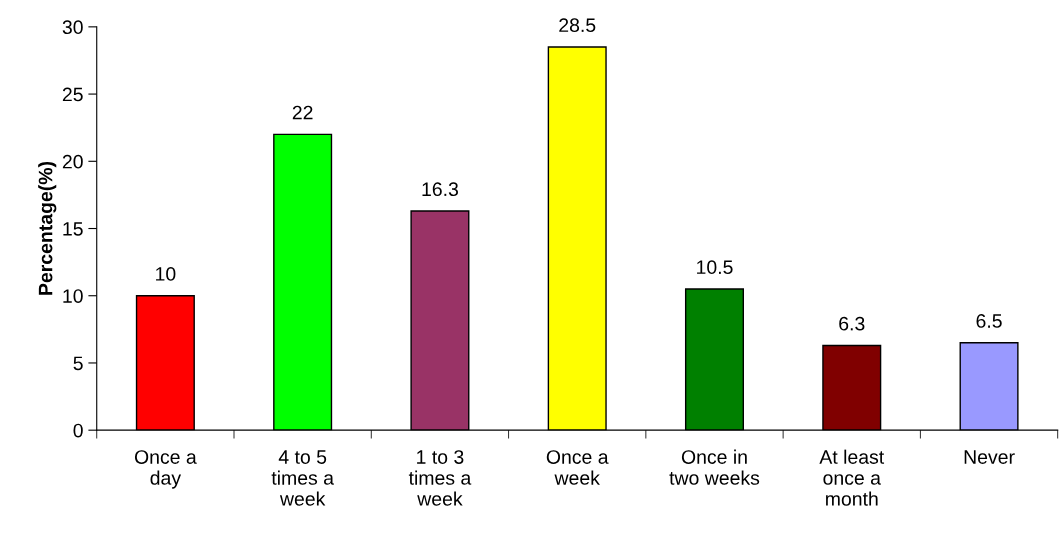  Describe the element at coordinates (72, 94) in the screenshot. I see `y-tick-label: 25` at that location.